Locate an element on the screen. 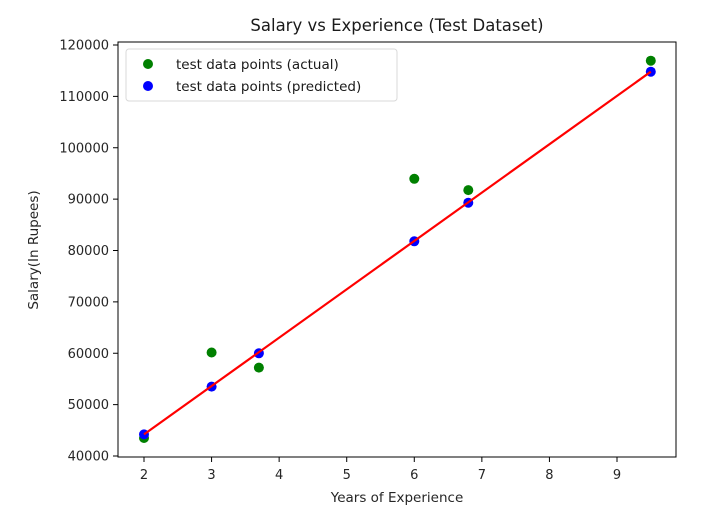  y-tick-label: 120000 is located at coordinates (84, 46).